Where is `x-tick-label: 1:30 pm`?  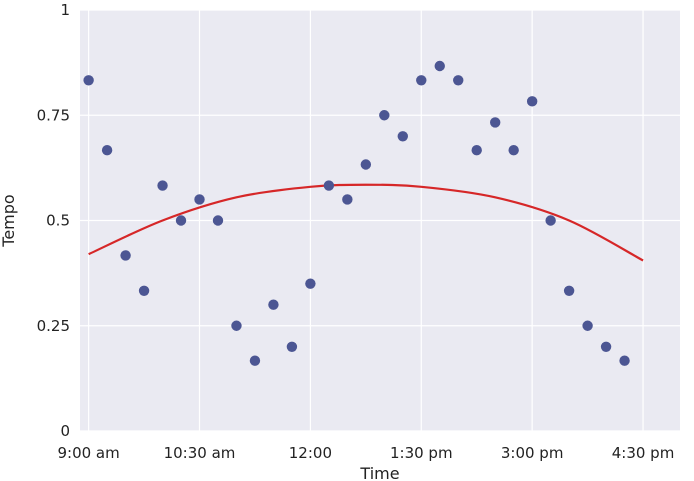
x-tick-label: 1:30 pm is located at coordinates (421, 453).